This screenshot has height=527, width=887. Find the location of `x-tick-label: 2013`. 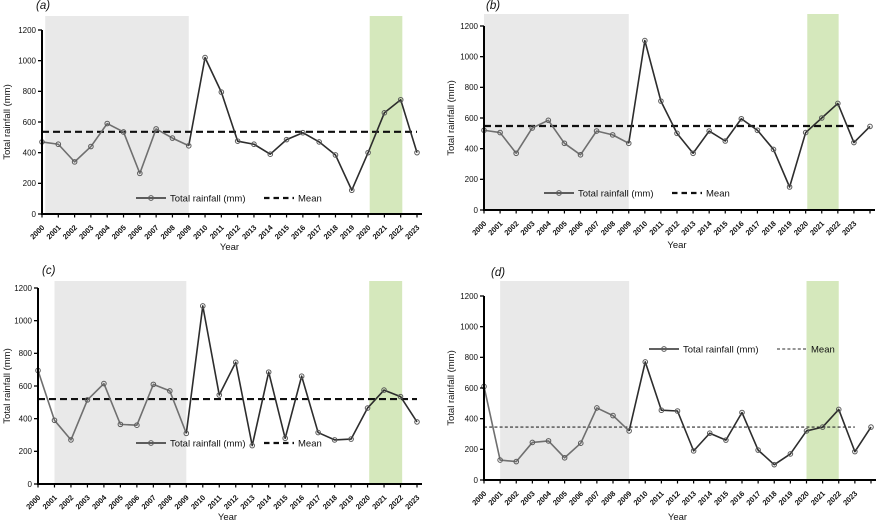

x-tick-label: 2013 is located at coordinates (247, 502).